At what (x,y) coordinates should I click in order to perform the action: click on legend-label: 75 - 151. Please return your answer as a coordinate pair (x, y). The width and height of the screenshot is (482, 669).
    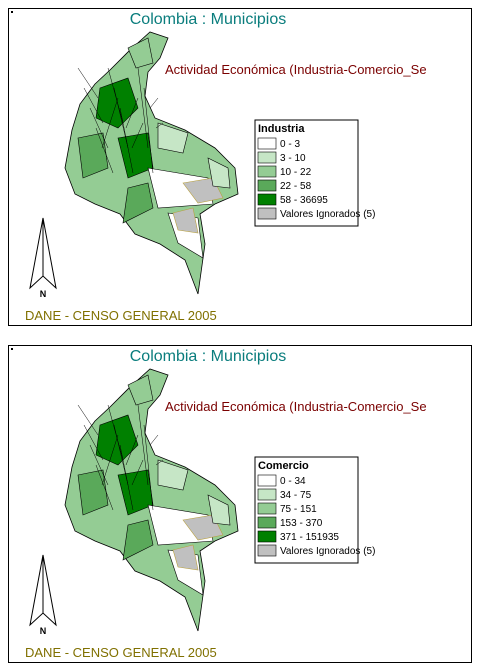
    Looking at the image, I should click on (298, 509).